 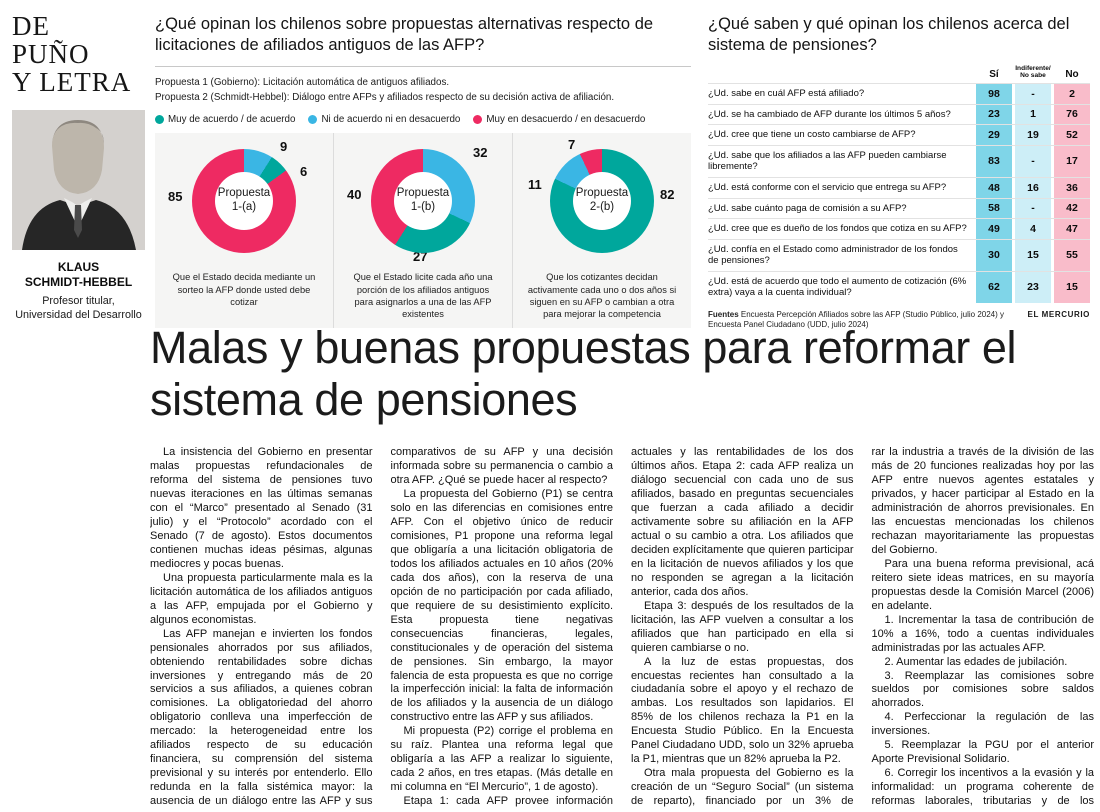 What do you see at coordinates (1072, 75) in the screenshot?
I see `table-header-no: No` at bounding box center [1072, 75].